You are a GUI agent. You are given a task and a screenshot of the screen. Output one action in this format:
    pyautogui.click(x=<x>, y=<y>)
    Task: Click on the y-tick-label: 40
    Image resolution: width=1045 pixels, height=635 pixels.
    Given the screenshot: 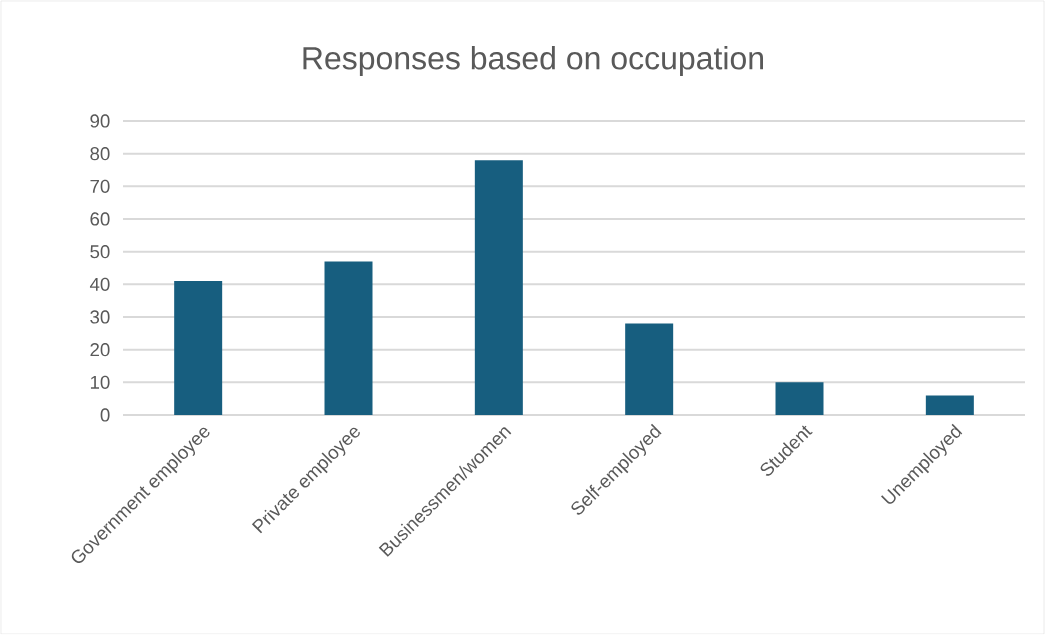 What is the action you would take?
    pyautogui.click(x=99, y=284)
    